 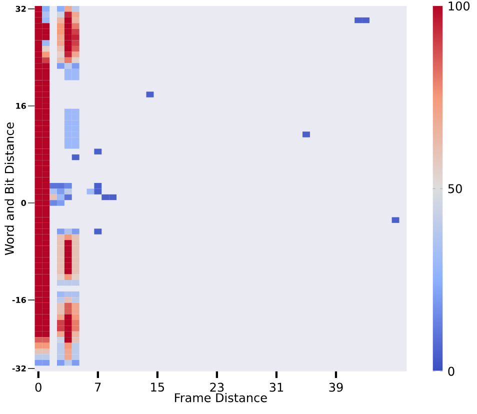 What do you see at coordinates (336, 387) in the screenshot?
I see `x-tick-label: 39` at bounding box center [336, 387].